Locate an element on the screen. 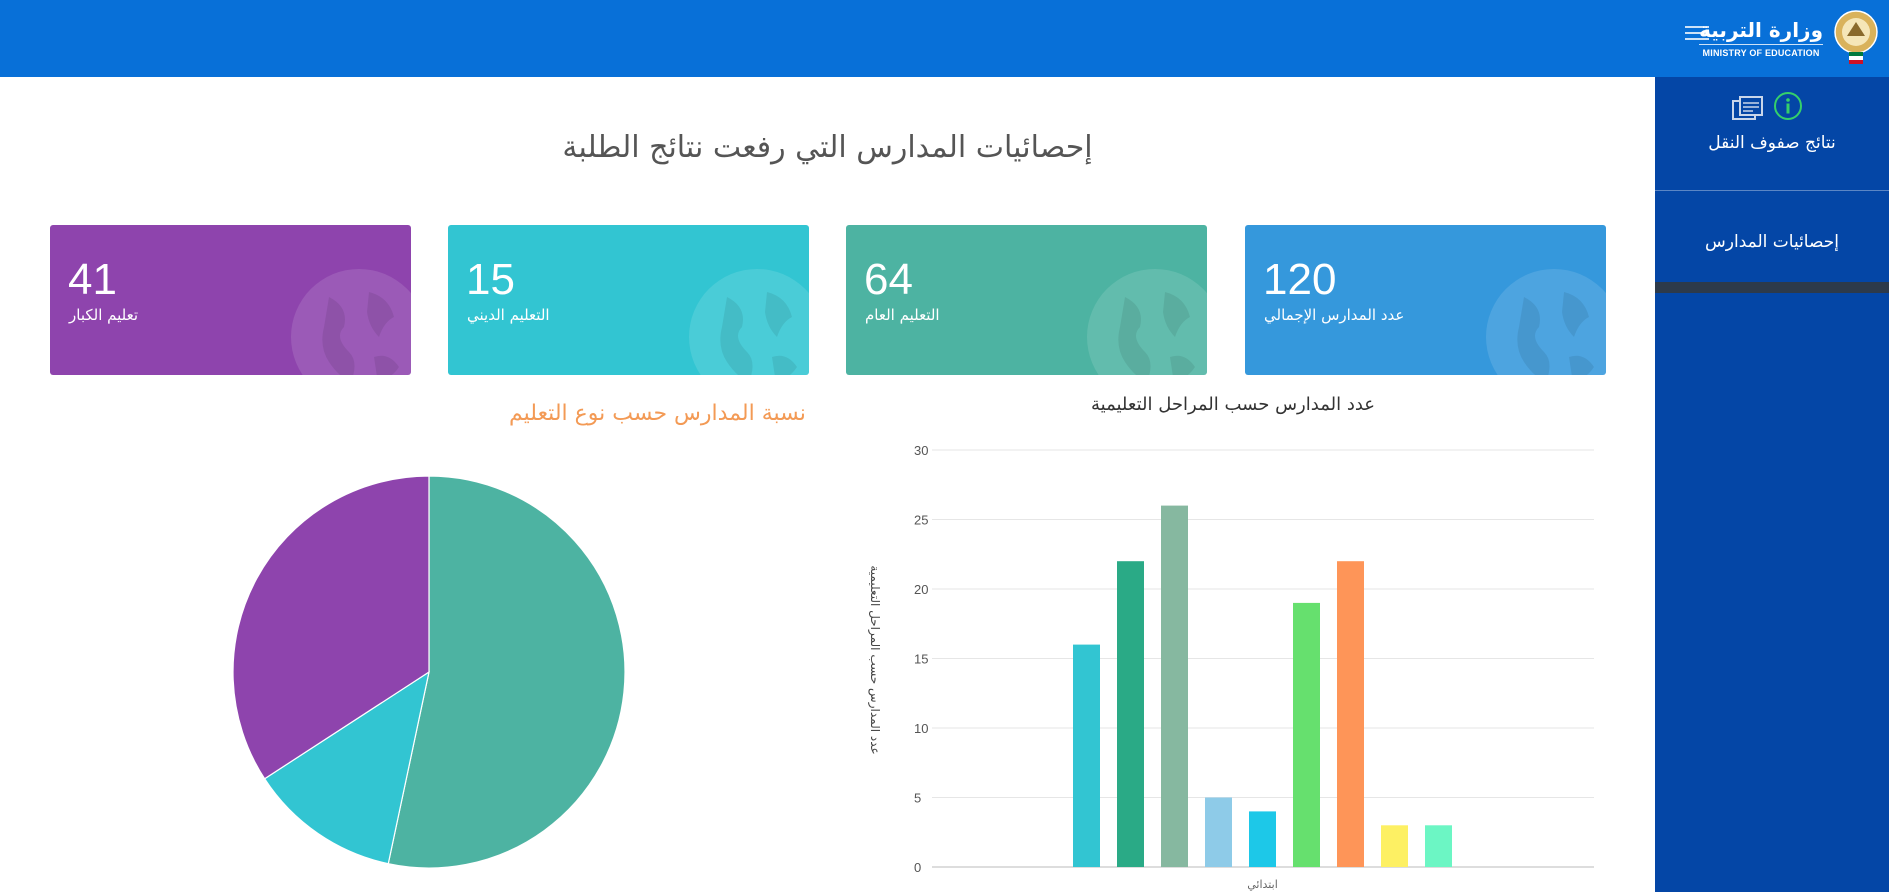 The height and width of the screenshot is (892, 1889). brand-title-en: MINISTRY OF EDUCATION is located at coordinates (1761, 53).